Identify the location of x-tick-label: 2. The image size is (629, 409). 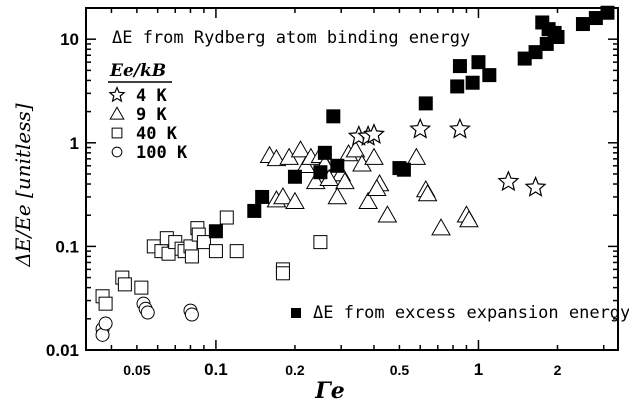
(558, 370).